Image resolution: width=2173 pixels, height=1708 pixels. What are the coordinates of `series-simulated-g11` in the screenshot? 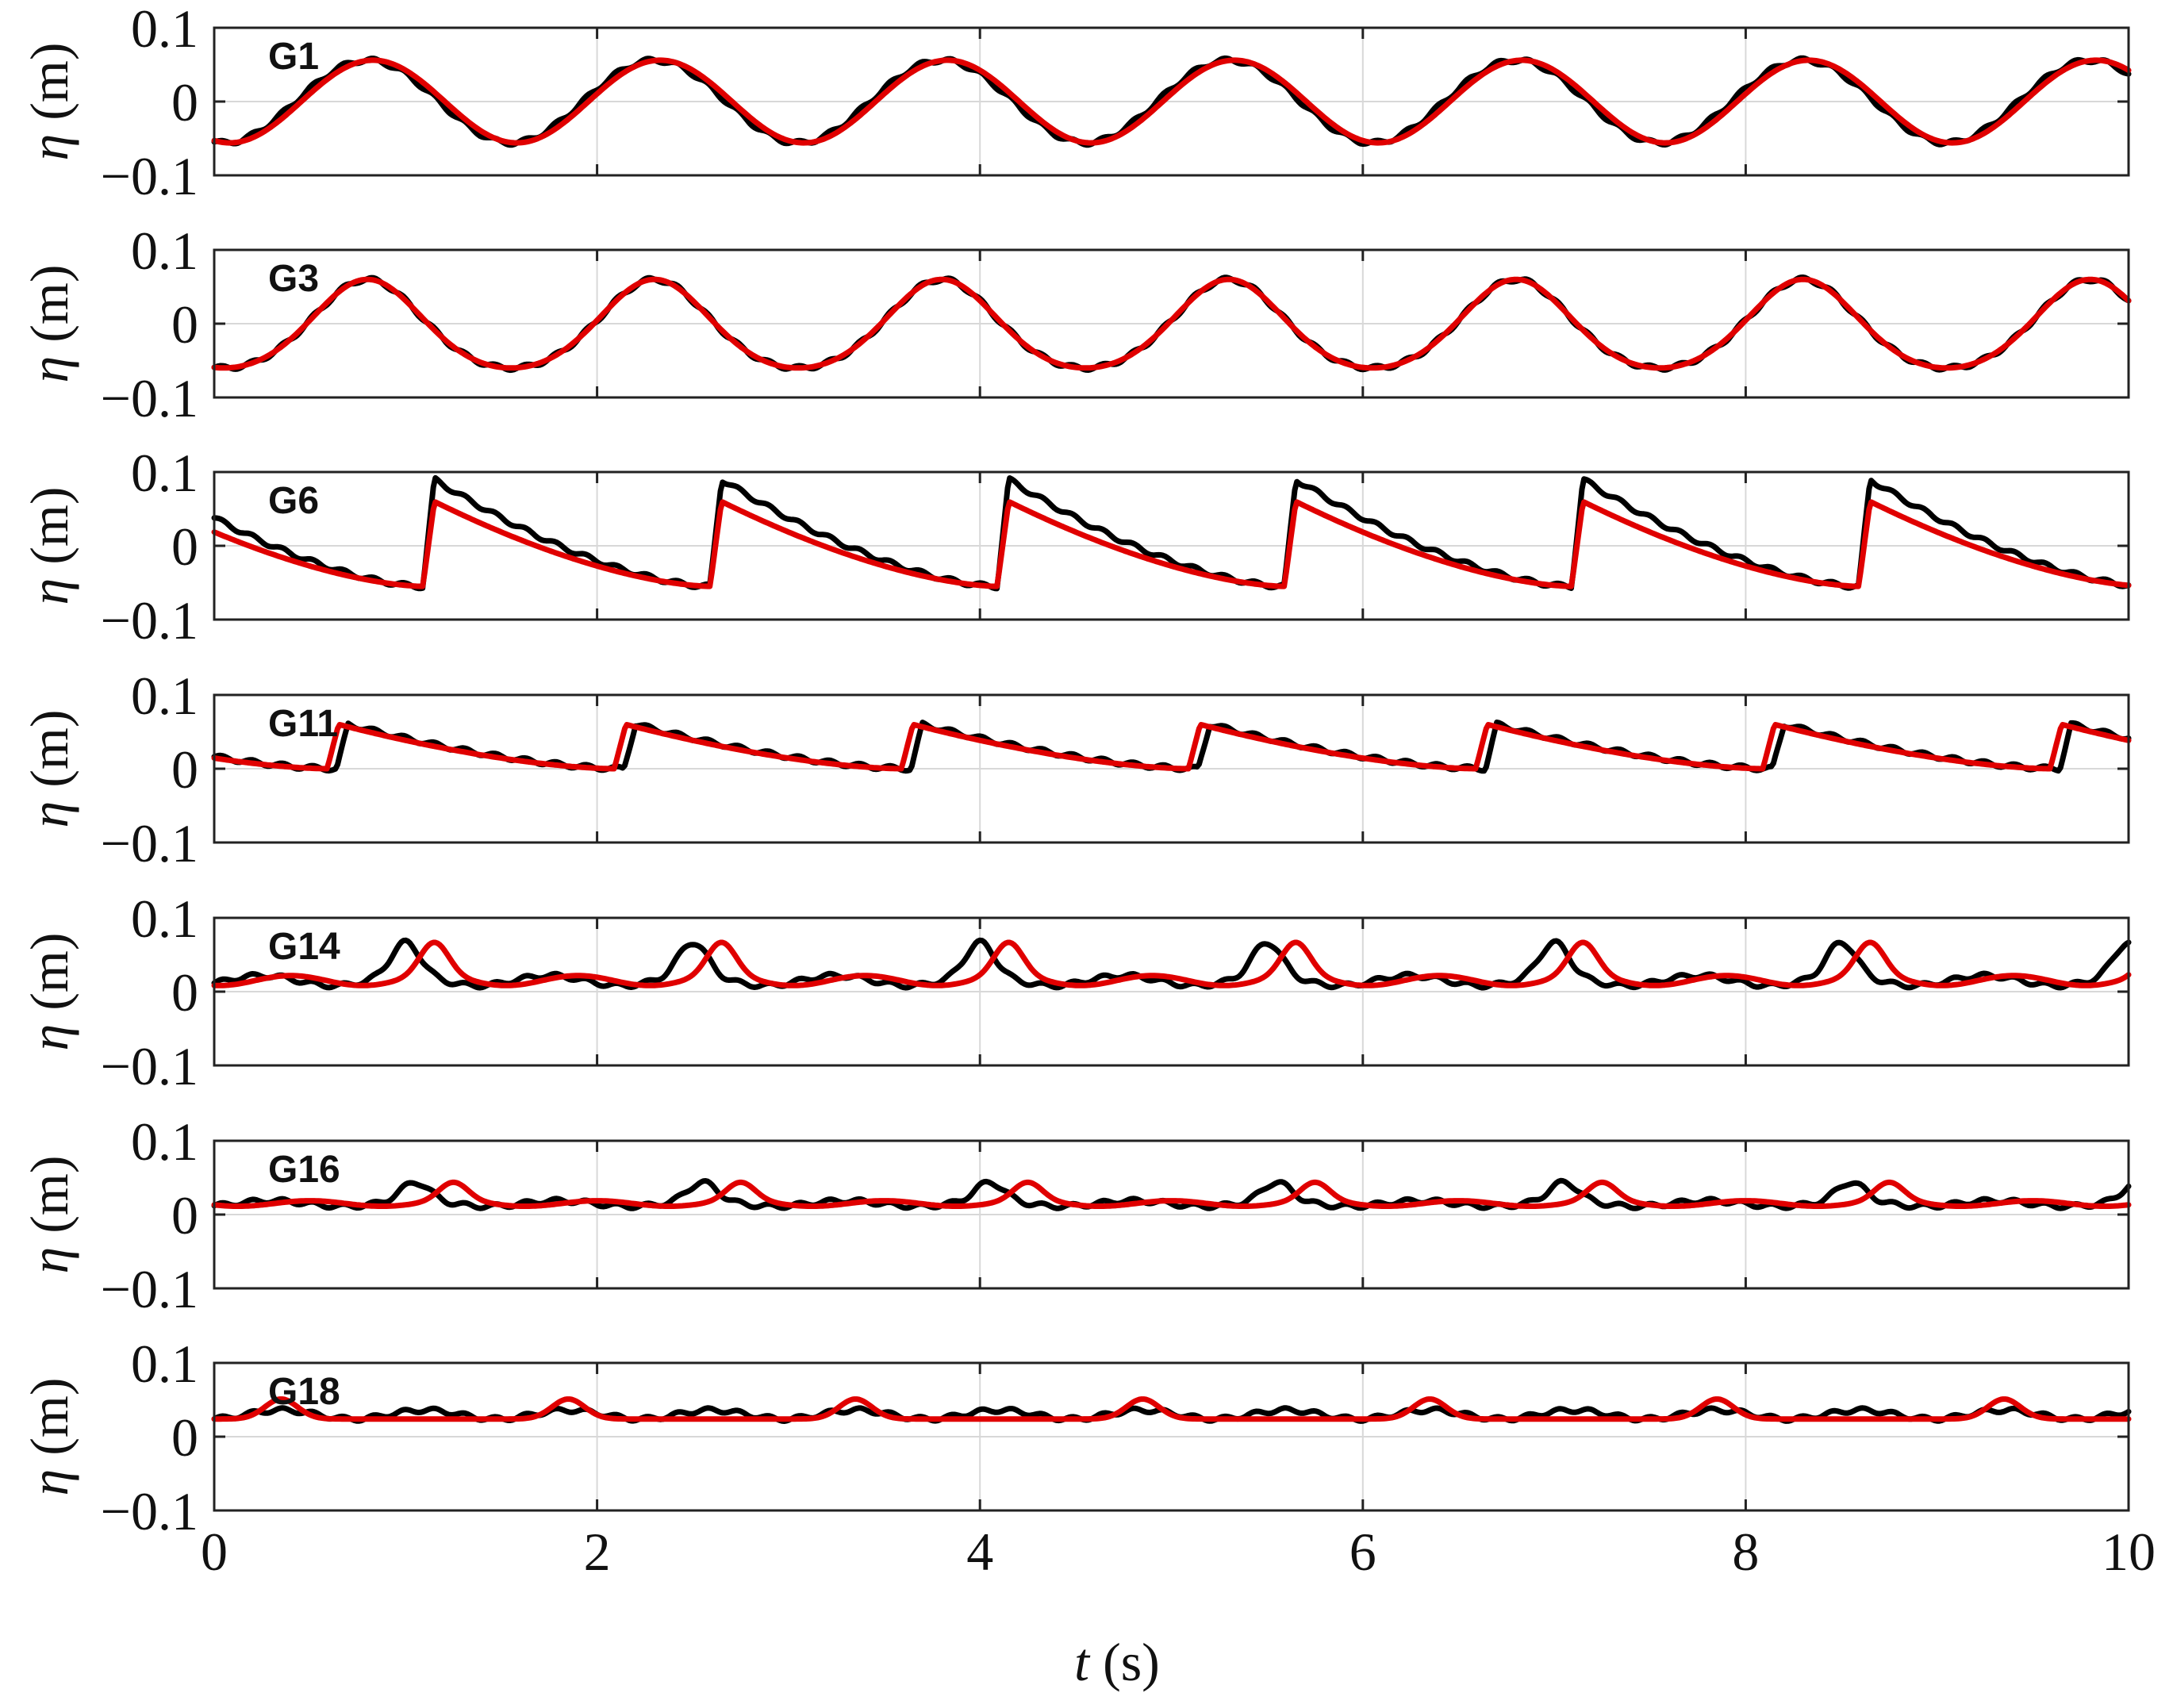 It's located at (1172, 747).